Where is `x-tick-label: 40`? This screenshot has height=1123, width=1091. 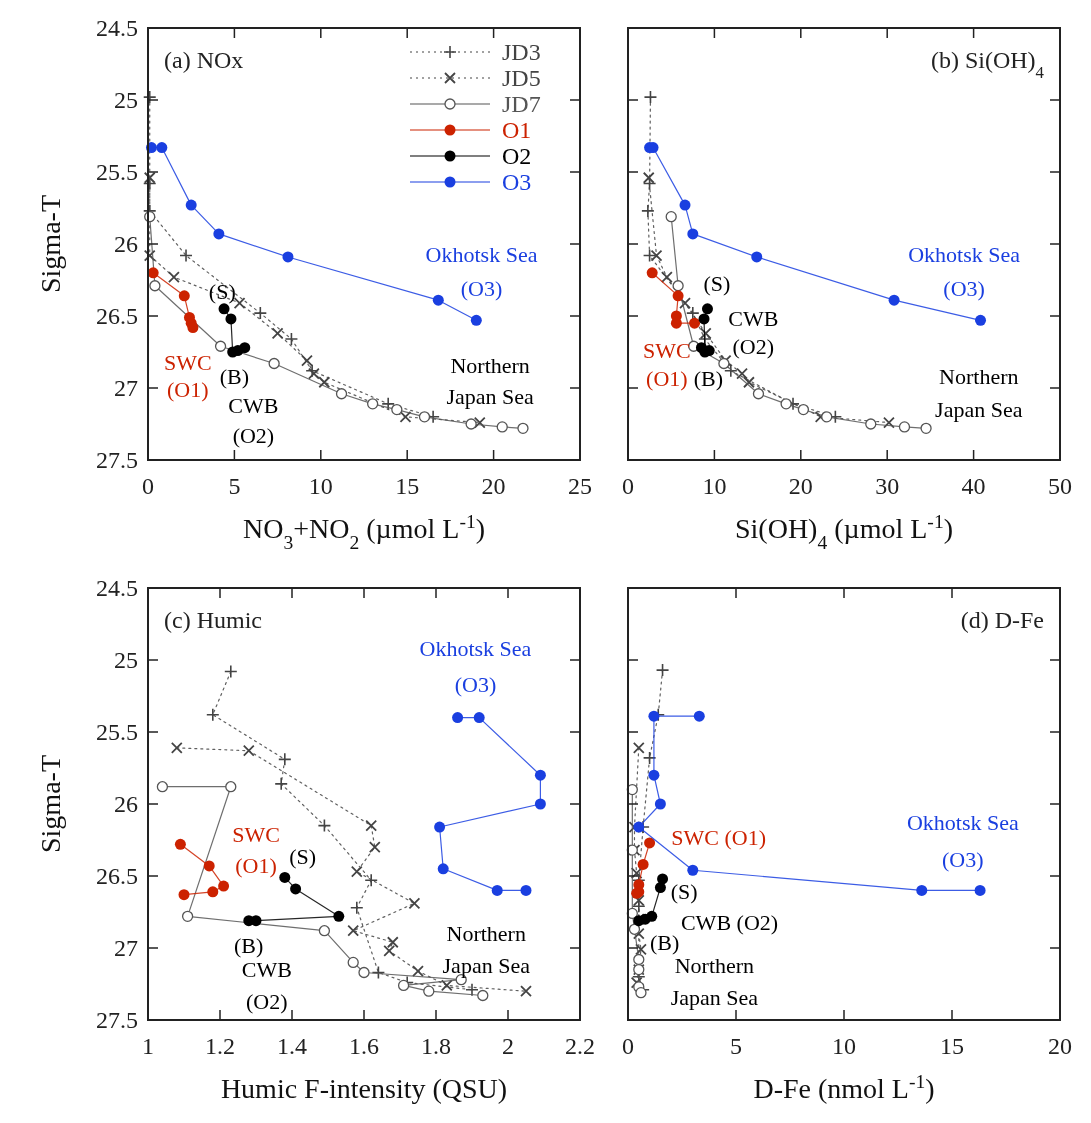 x-tick-label: 40 is located at coordinates (973, 486).